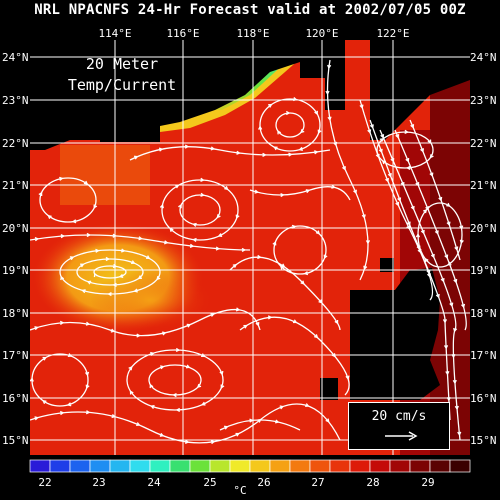 This screenshot has height=500, width=500. What do you see at coordinates (264, 482) in the screenshot?
I see `colorbar-label-26: 26` at bounding box center [264, 482].